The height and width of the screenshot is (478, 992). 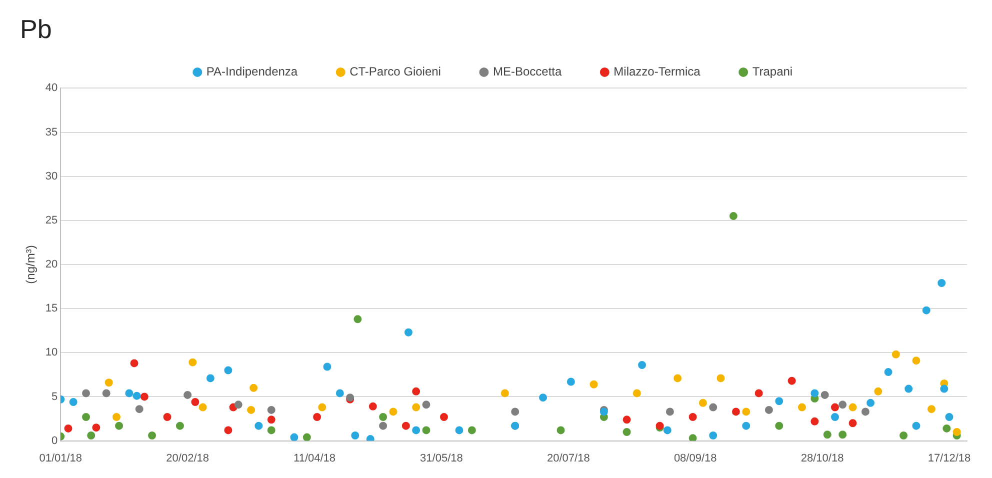 I want to click on x-tick-label: 01/01/18, so click(x=60, y=458).